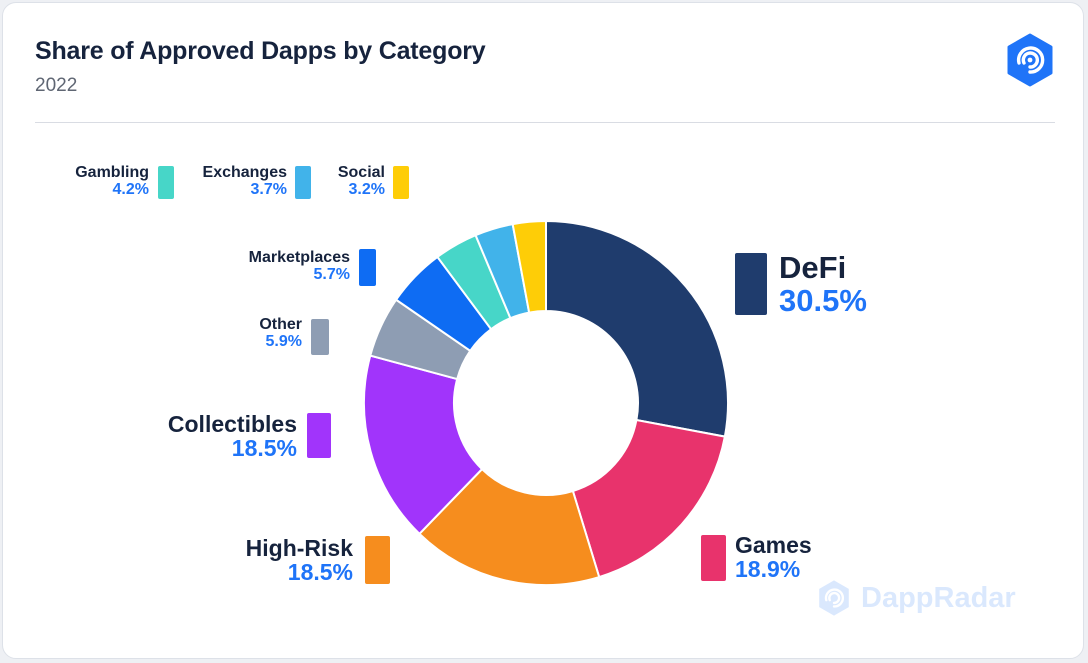  What do you see at coordinates (232, 424) in the screenshot?
I see `legend-name-collectibles: Collectibles` at bounding box center [232, 424].